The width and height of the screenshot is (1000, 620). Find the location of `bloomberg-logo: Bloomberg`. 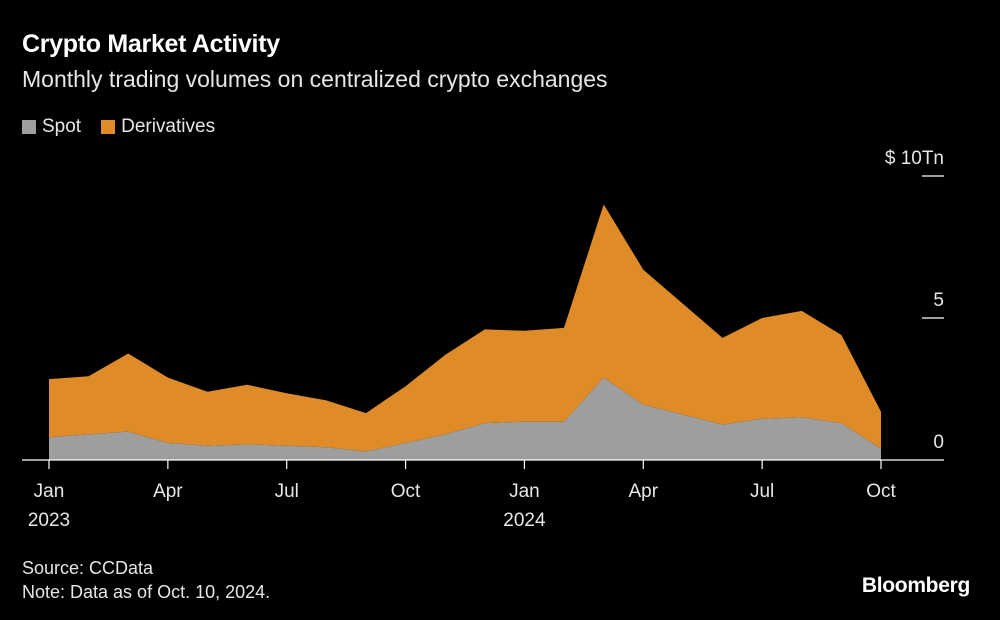

bloomberg-logo: Bloomberg is located at coordinates (915, 585).